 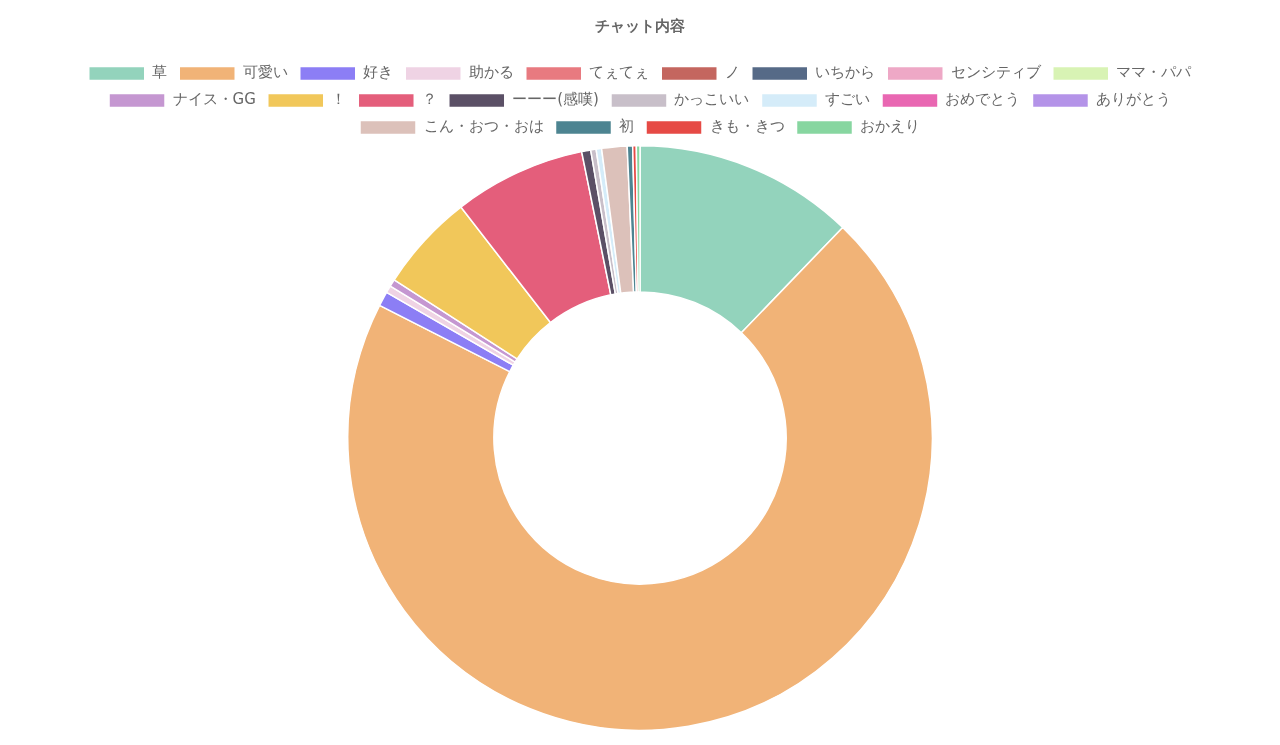 I want to click on legend-label: おかえり, so click(x=890, y=126).